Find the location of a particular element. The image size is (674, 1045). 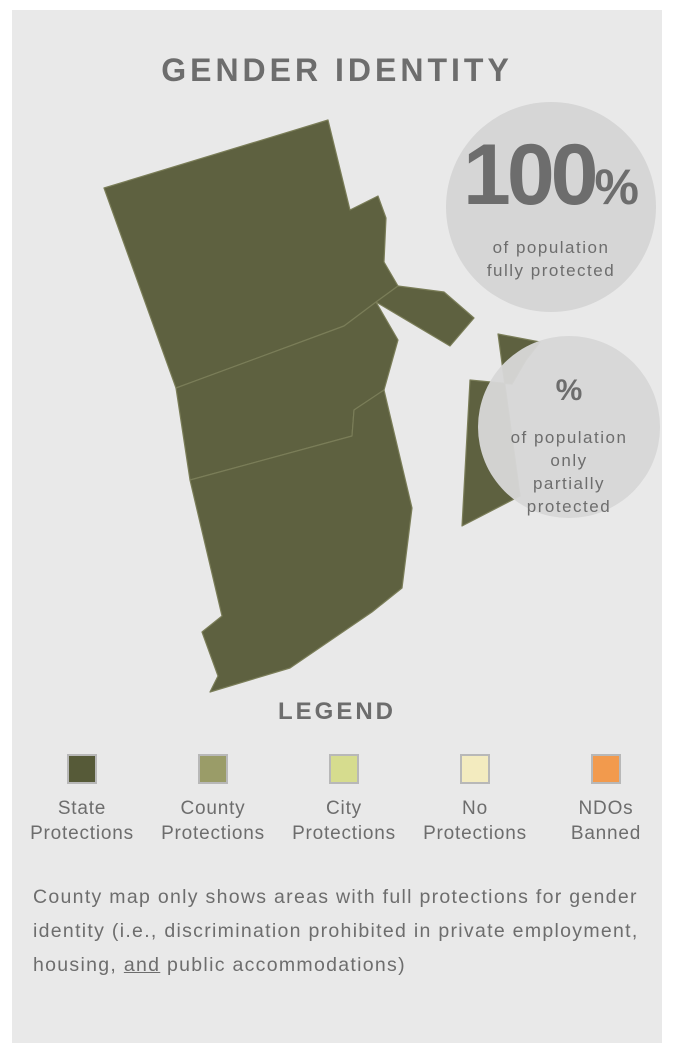

legend-item-state: State Protections is located at coordinates (82, 800).